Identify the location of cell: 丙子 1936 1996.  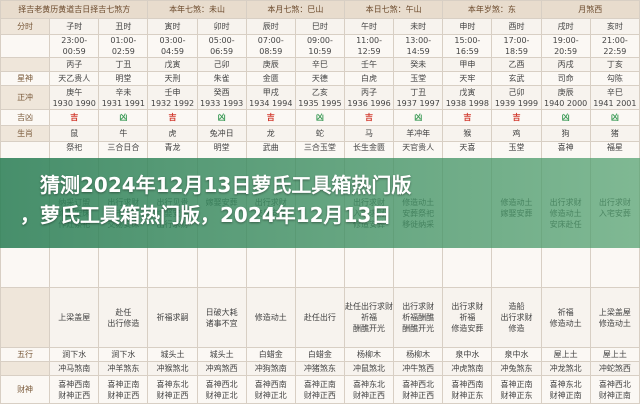
(369, 97).